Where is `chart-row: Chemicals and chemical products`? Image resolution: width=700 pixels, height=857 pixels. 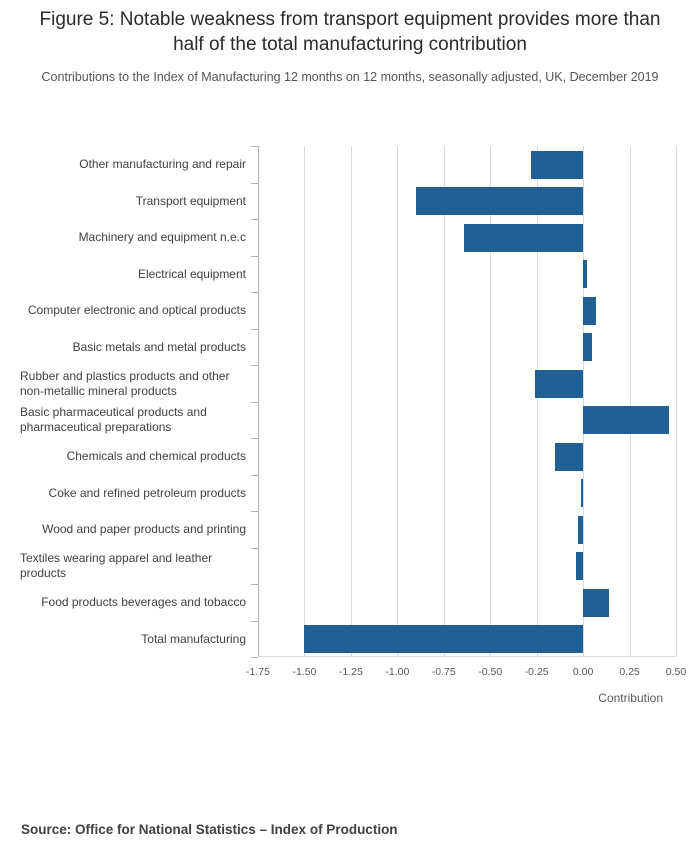
chart-row: Chemicals and chemical products is located at coordinates (346, 456).